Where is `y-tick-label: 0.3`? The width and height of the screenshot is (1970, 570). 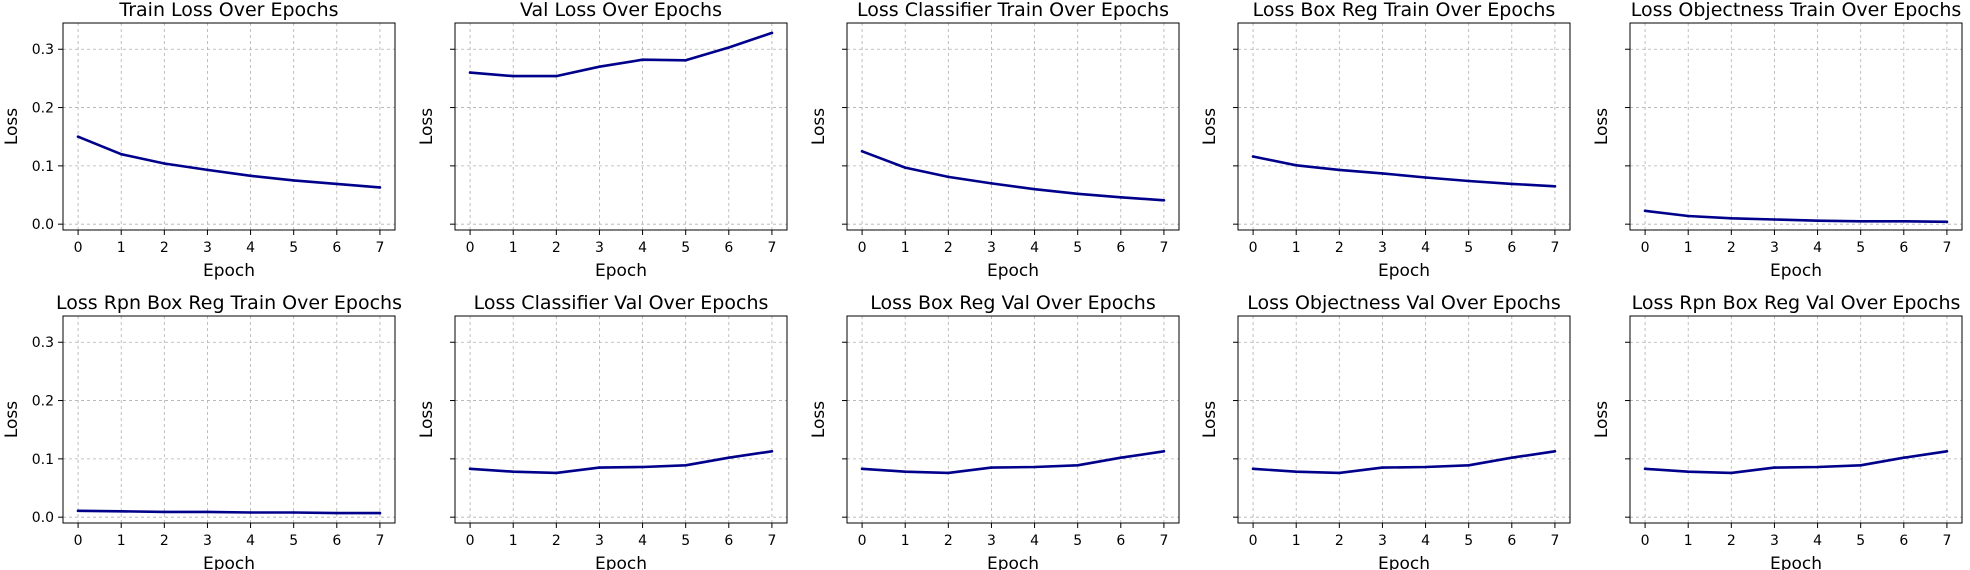
y-tick-label: 0.3 is located at coordinates (43, 50).